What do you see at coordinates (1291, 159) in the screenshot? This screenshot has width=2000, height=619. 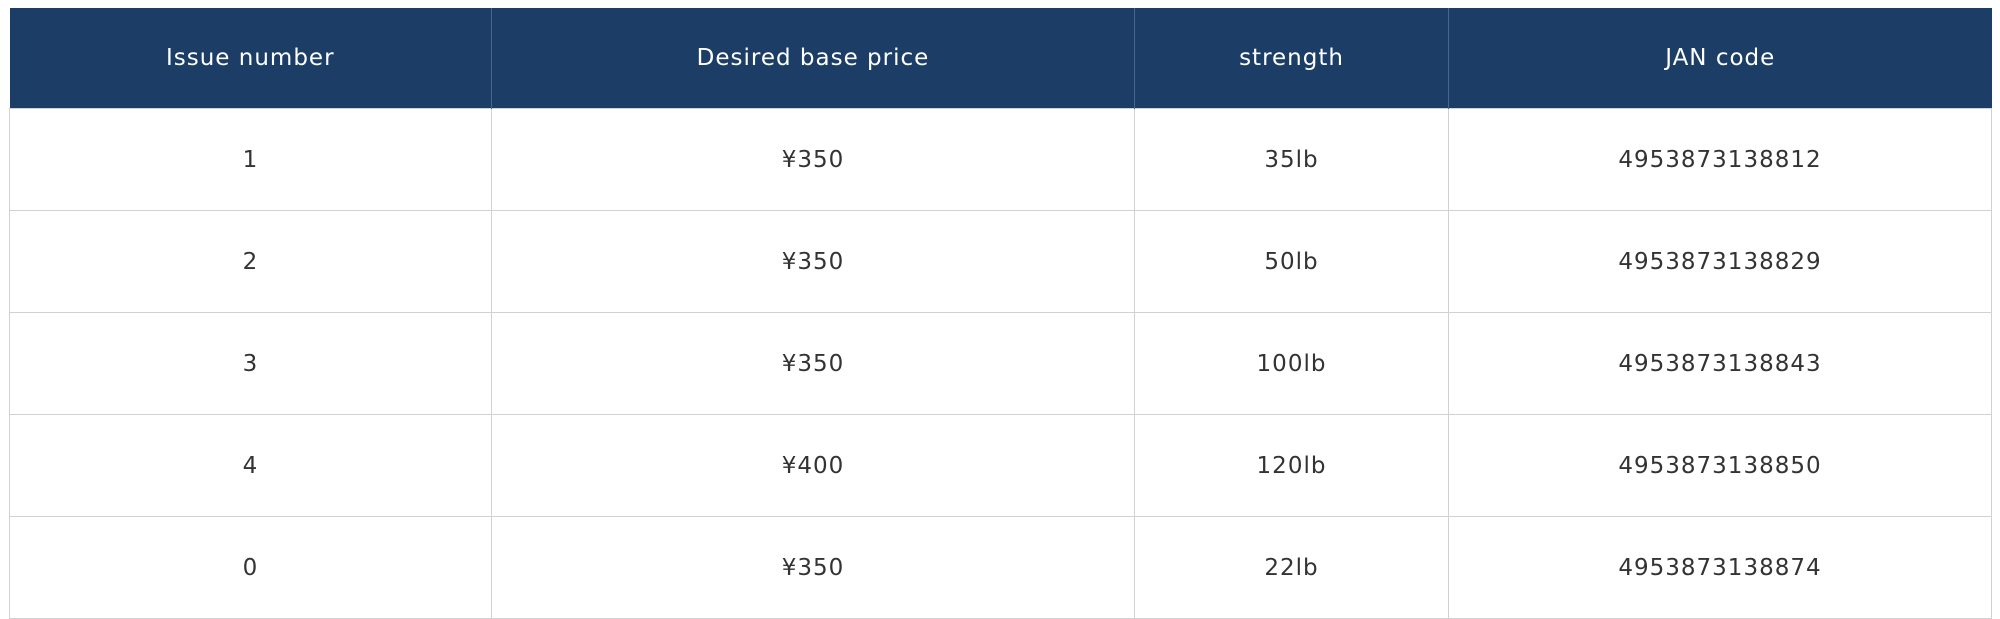 I see `table-cell: 35lb` at bounding box center [1291, 159].